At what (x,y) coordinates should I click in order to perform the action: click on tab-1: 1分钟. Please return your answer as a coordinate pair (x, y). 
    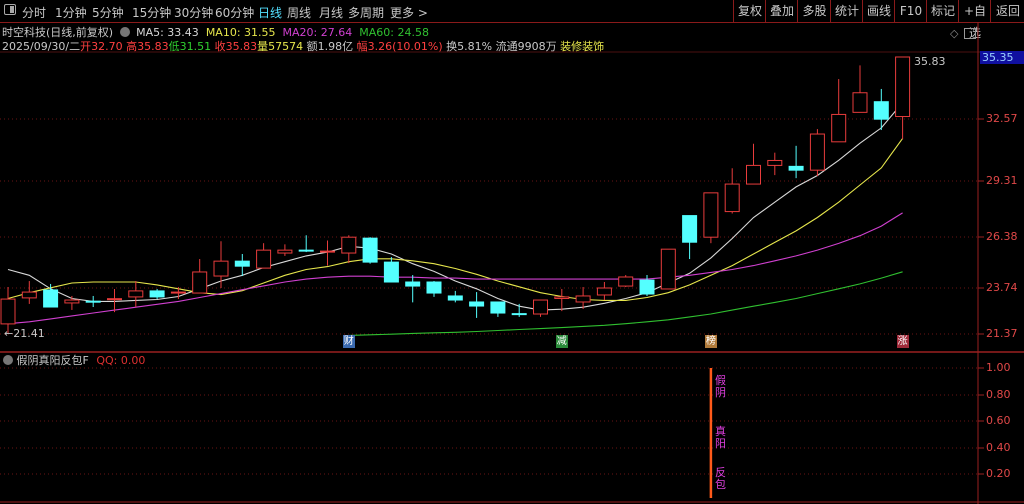
    Looking at the image, I should click on (71, 13).